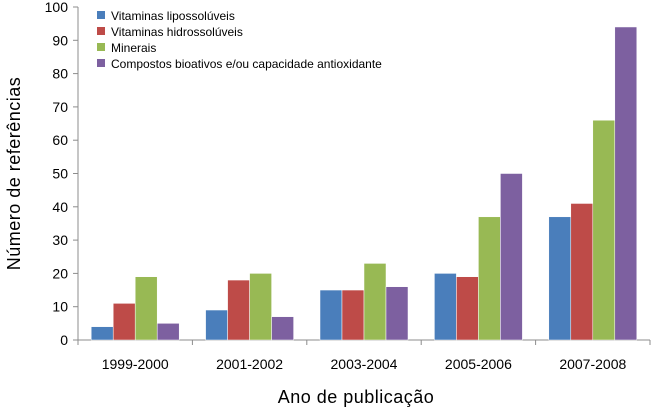 Image resolution: width=652 pixels, height=408 pixels. Describe the element at coordinates (60, 40) in the screenshot. I see `y-tick-label: 90` at that location.